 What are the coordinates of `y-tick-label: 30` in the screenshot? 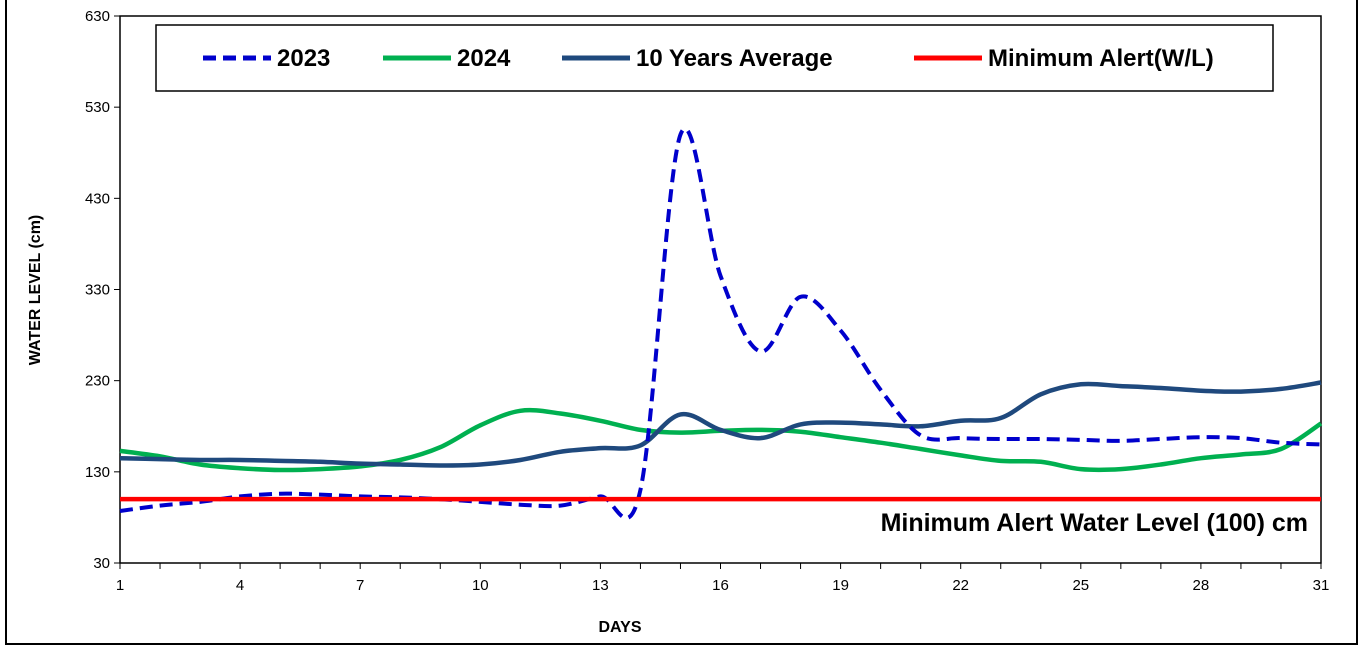 It's located at (101, 563).